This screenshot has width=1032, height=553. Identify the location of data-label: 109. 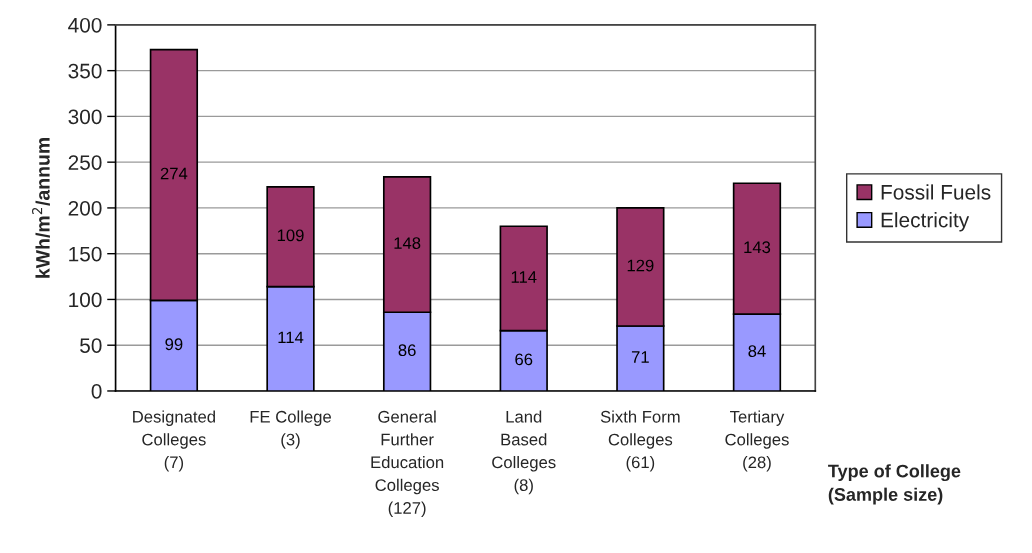
(290, 235).